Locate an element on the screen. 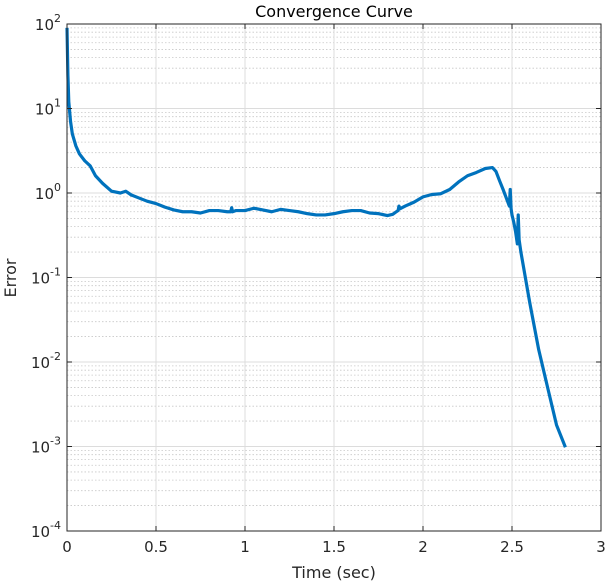  x-axis-label: Time (sec) is located at coordinates (333, 572).